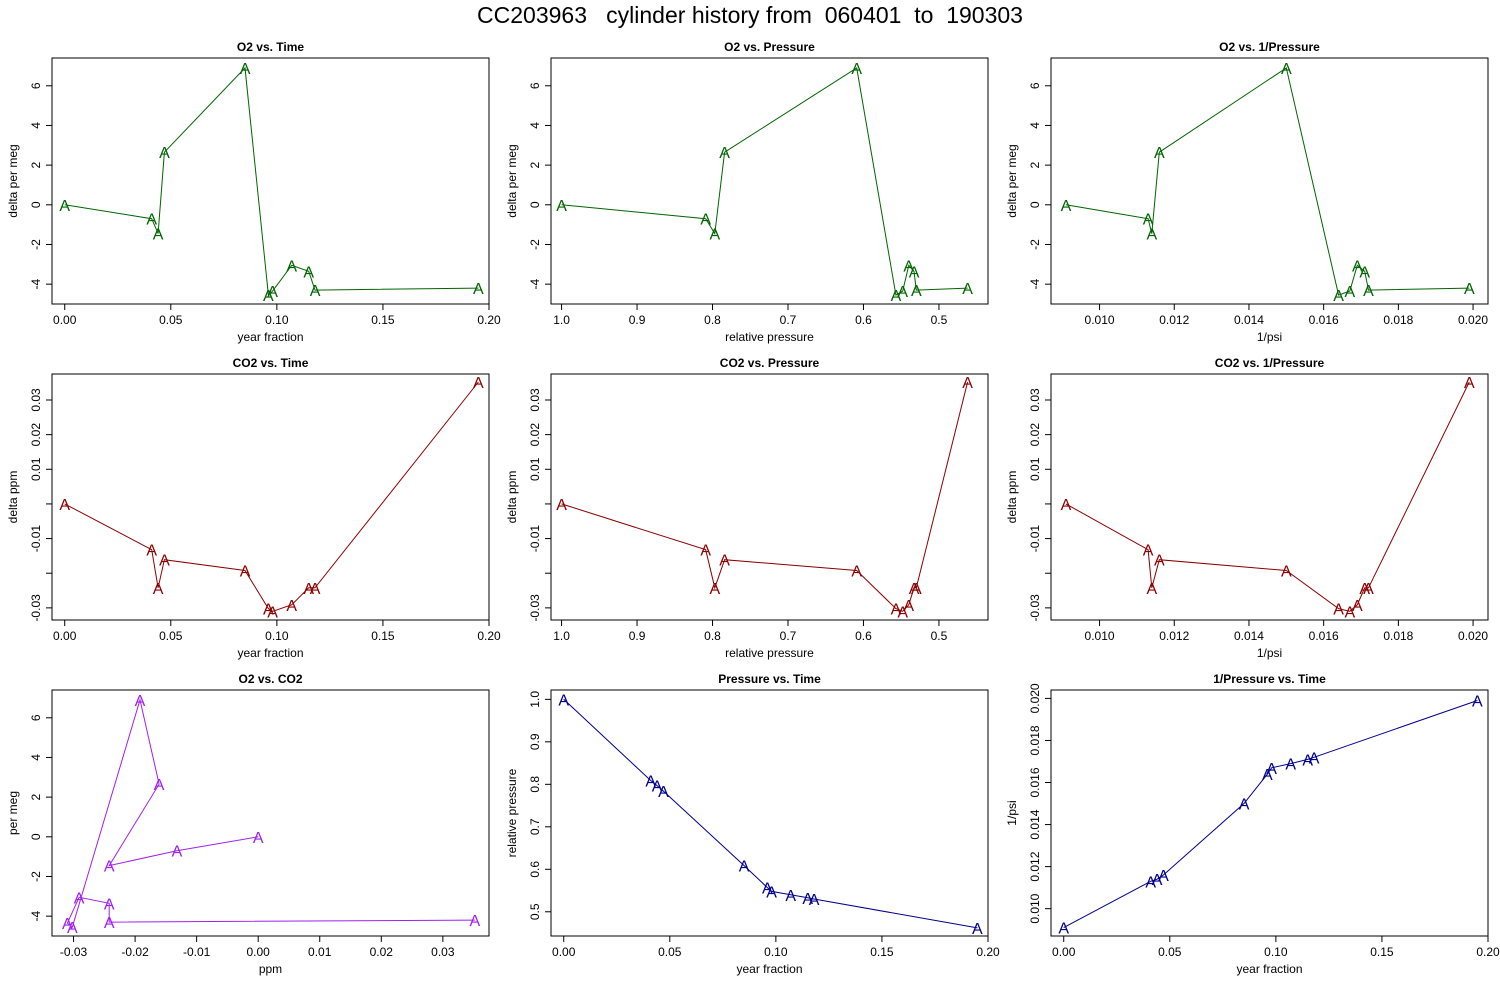  I want to click on chart-title: O2 vs. Time, so click(270, 47).